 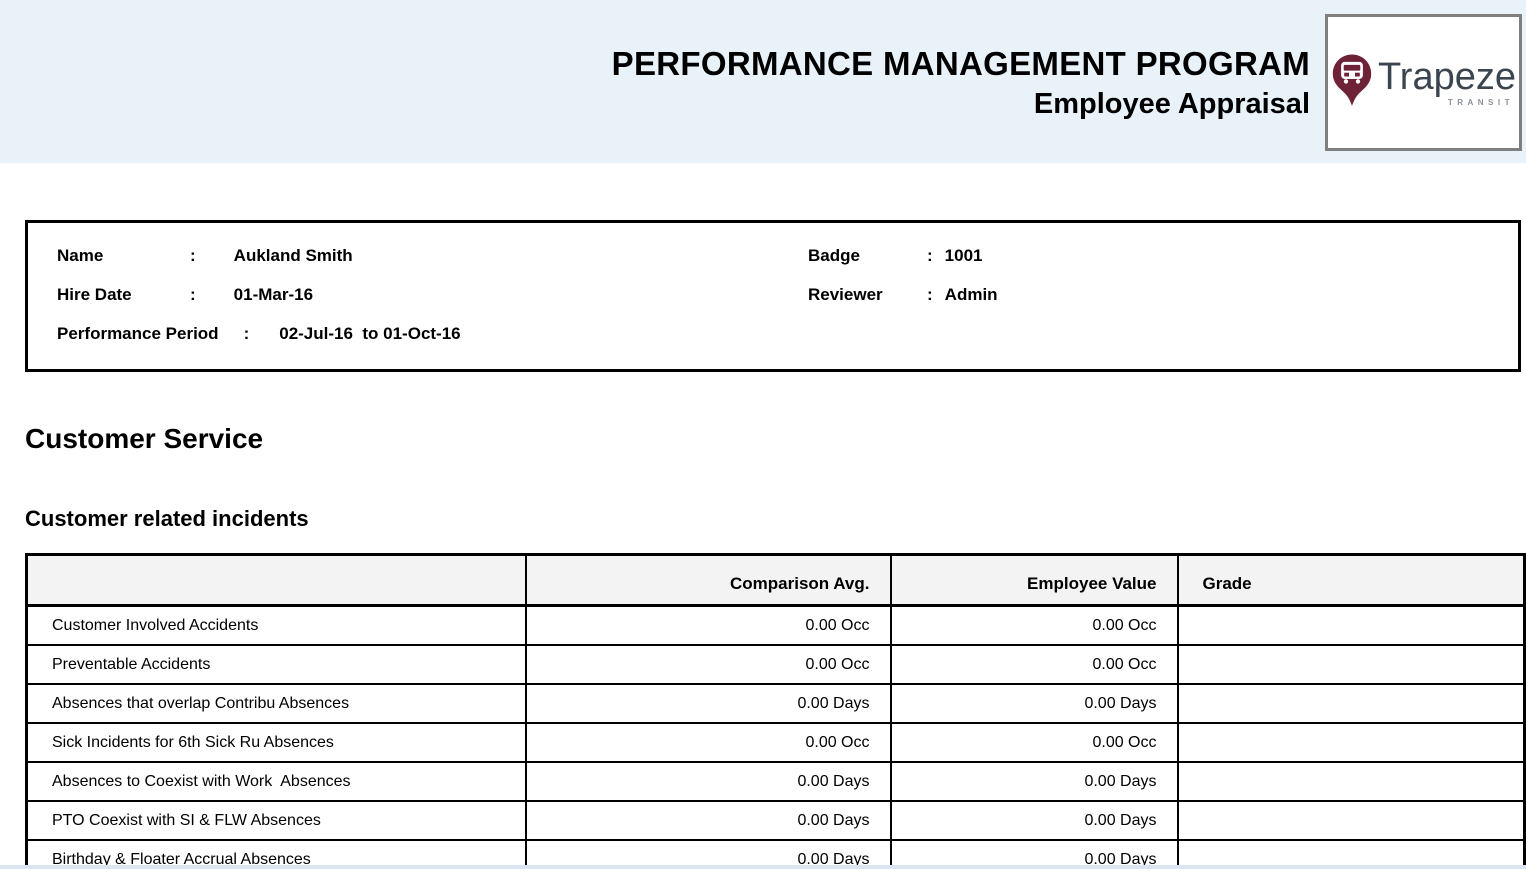 I want to click on info-field-row: Badge : 1001, so click(x=903, y=255).